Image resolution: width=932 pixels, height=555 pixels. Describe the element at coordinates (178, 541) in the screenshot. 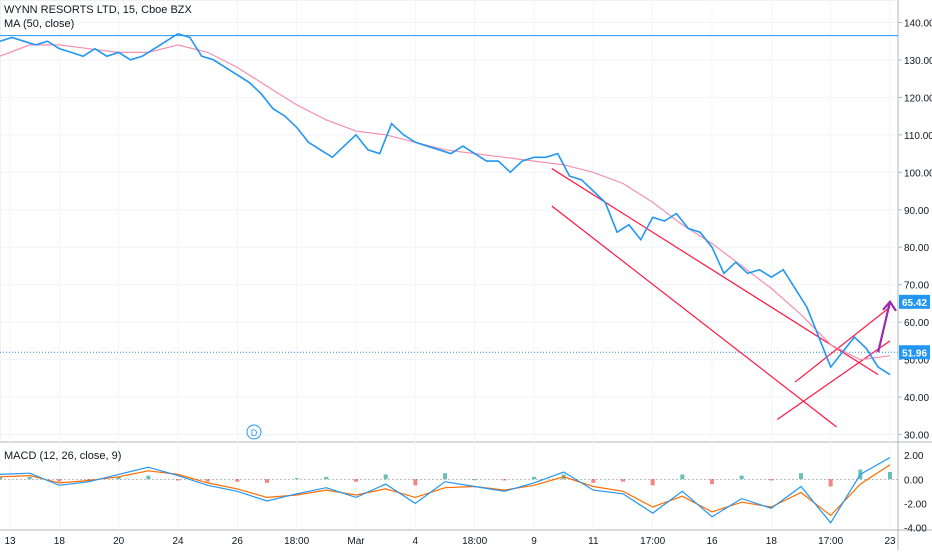

I see `time-tick-label: 24` at that location.